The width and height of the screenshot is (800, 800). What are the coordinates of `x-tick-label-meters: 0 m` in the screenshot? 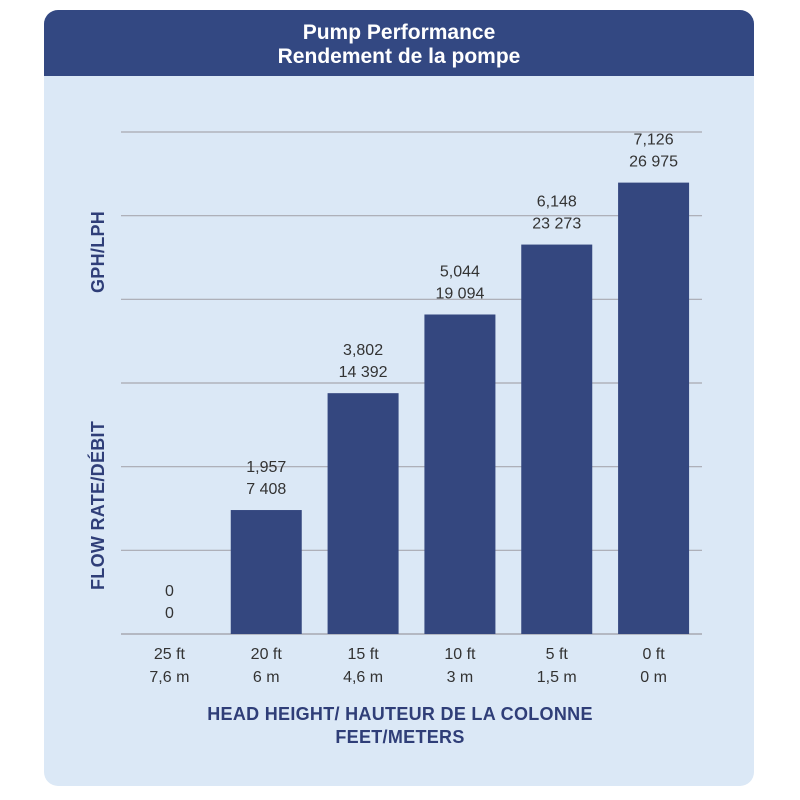 It's located at (653, 677).